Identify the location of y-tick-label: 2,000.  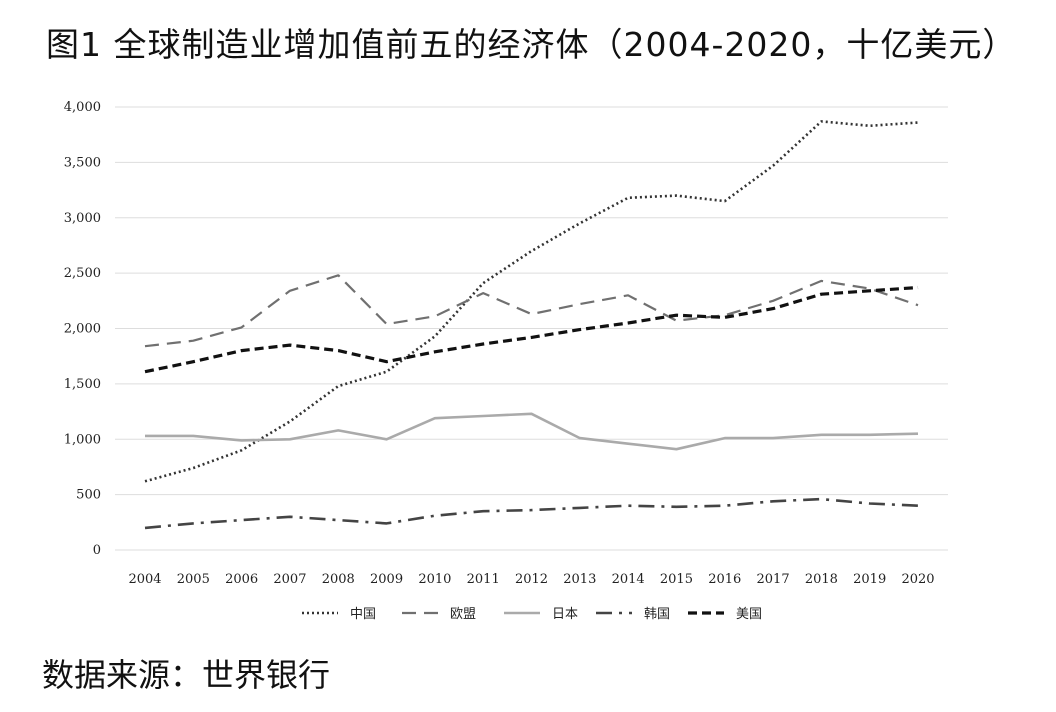
(82, 329).